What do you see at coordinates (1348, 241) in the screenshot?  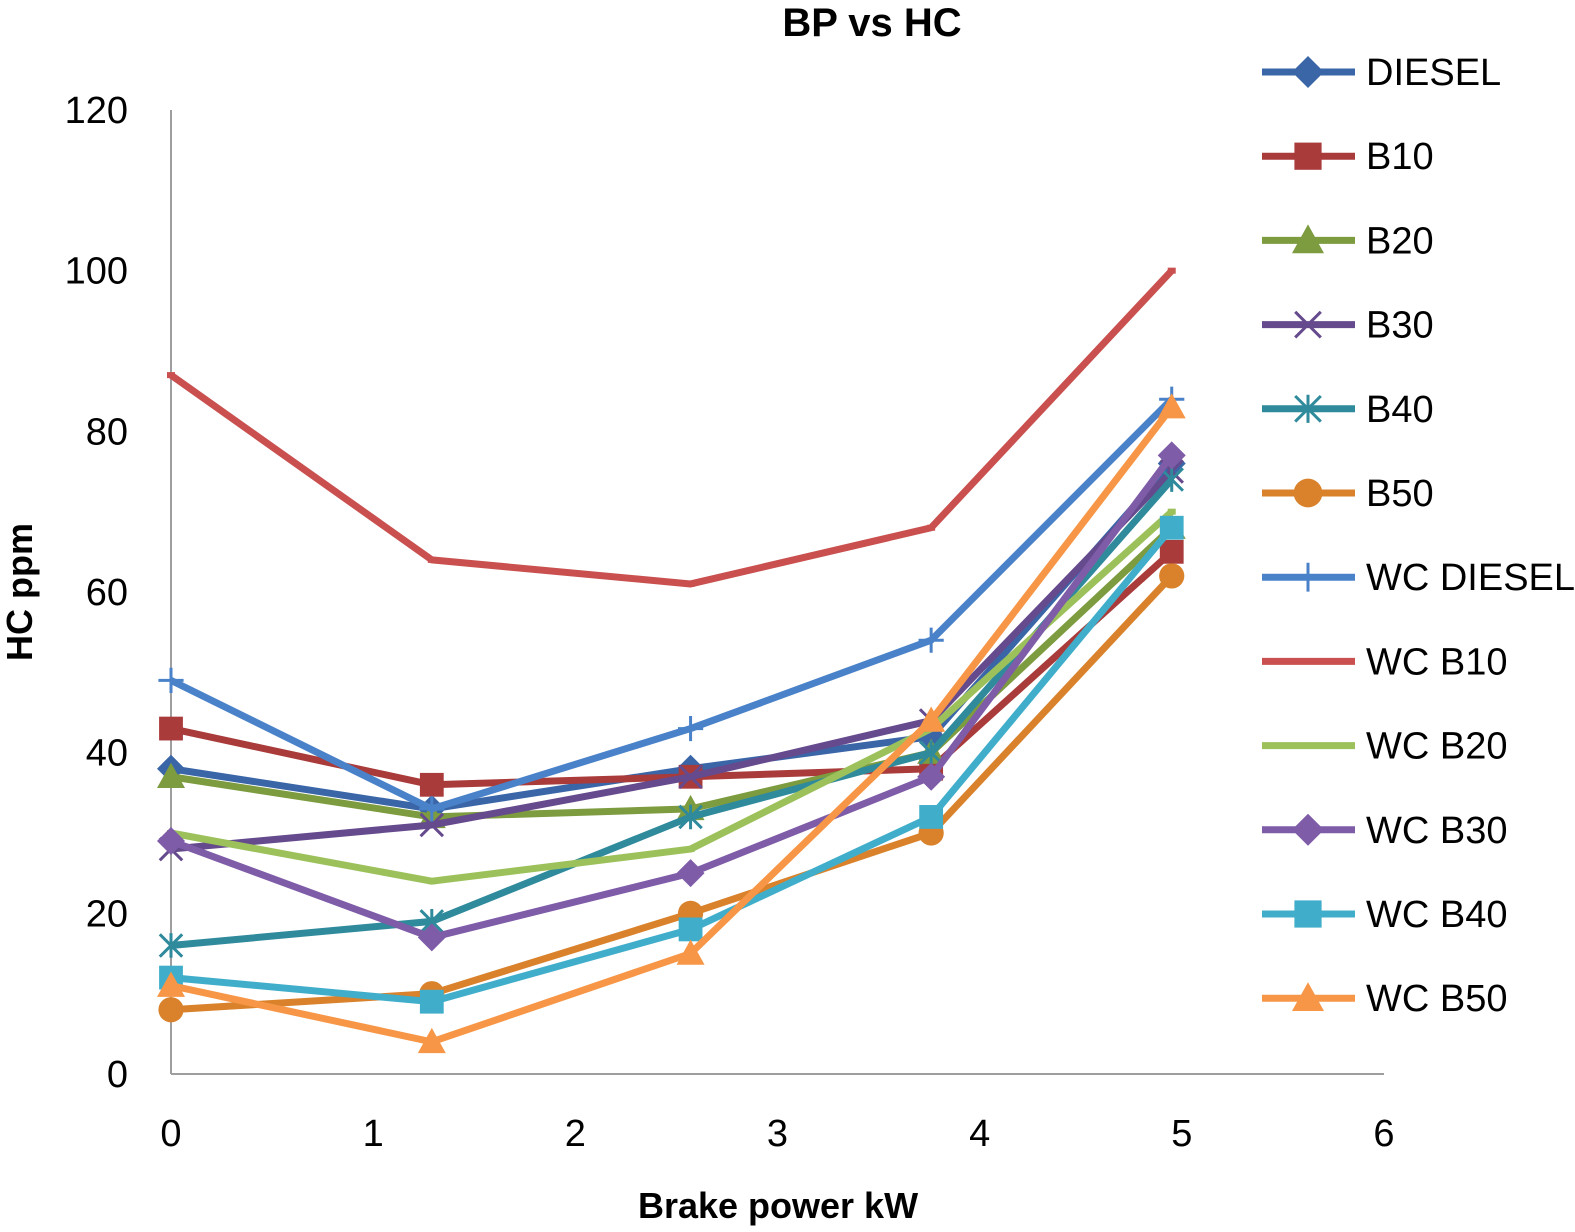 I see `legend-item: B20` at bounding box center [1348, 241].